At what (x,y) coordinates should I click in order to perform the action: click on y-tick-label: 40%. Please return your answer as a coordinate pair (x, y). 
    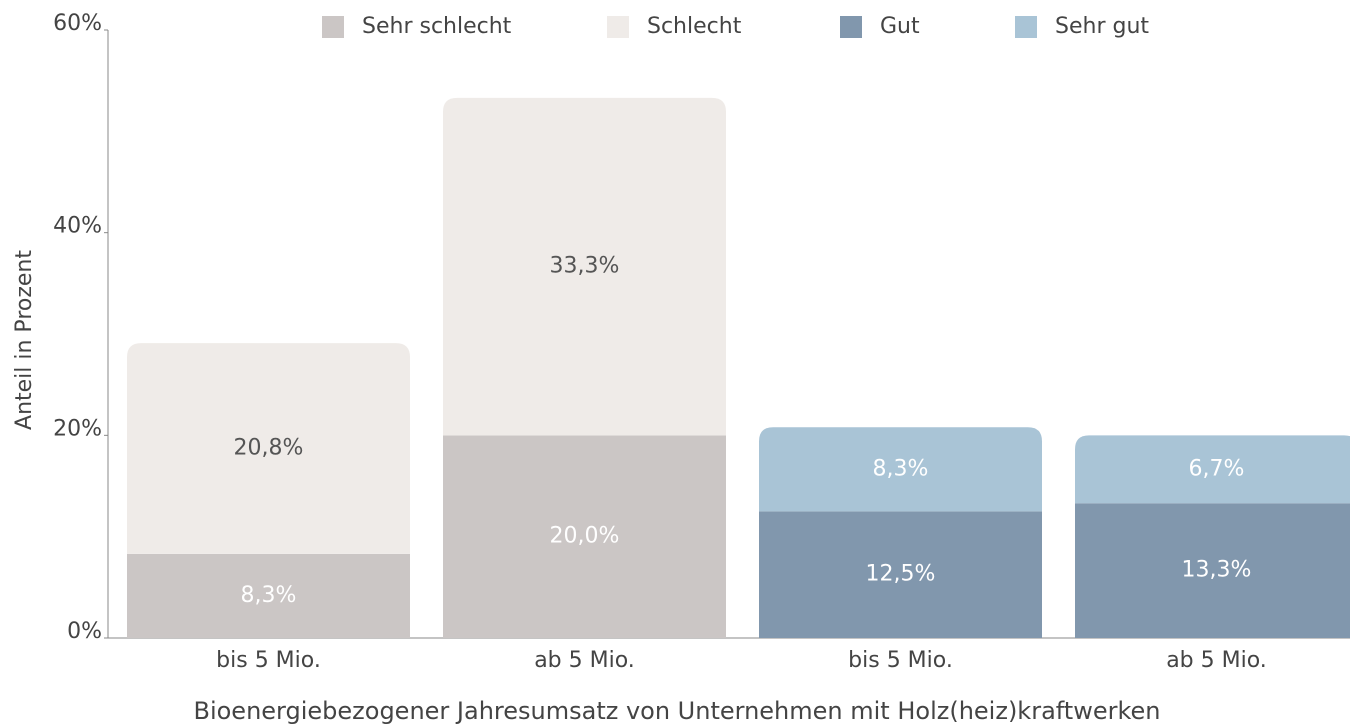
    Looking at the image, I should click on (77, 226).